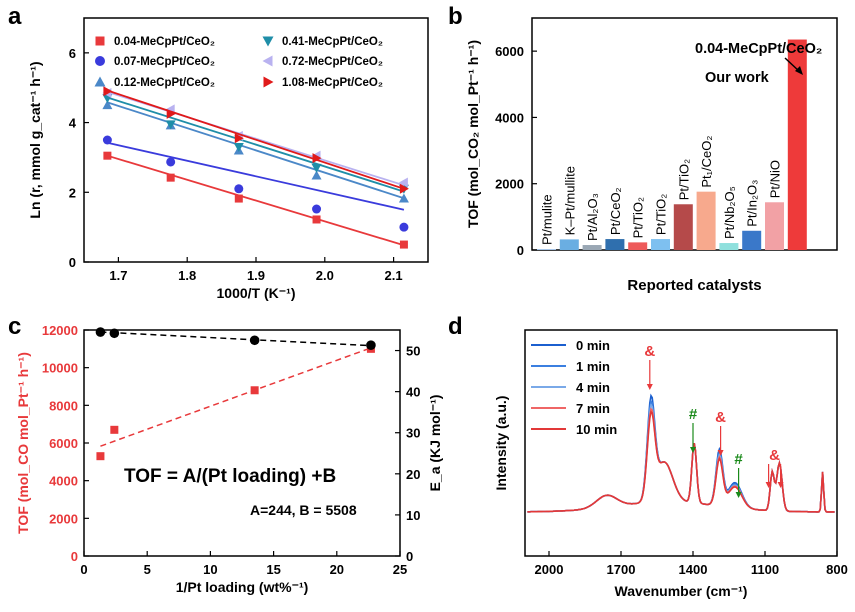 The width and height of the screenshot is (855, 612). What do you see at coordinates (164, 62) in the screenshot?
I see `legend-label: 0.07-MeCpPt/CeO₂` at bounding box center [164, 62].